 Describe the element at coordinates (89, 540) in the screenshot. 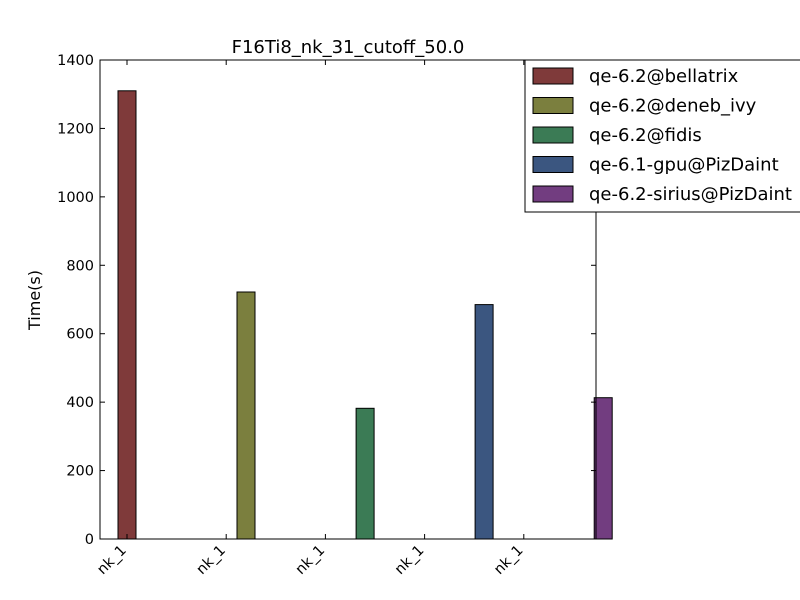

I see `y-tick-label: 0` at that location.